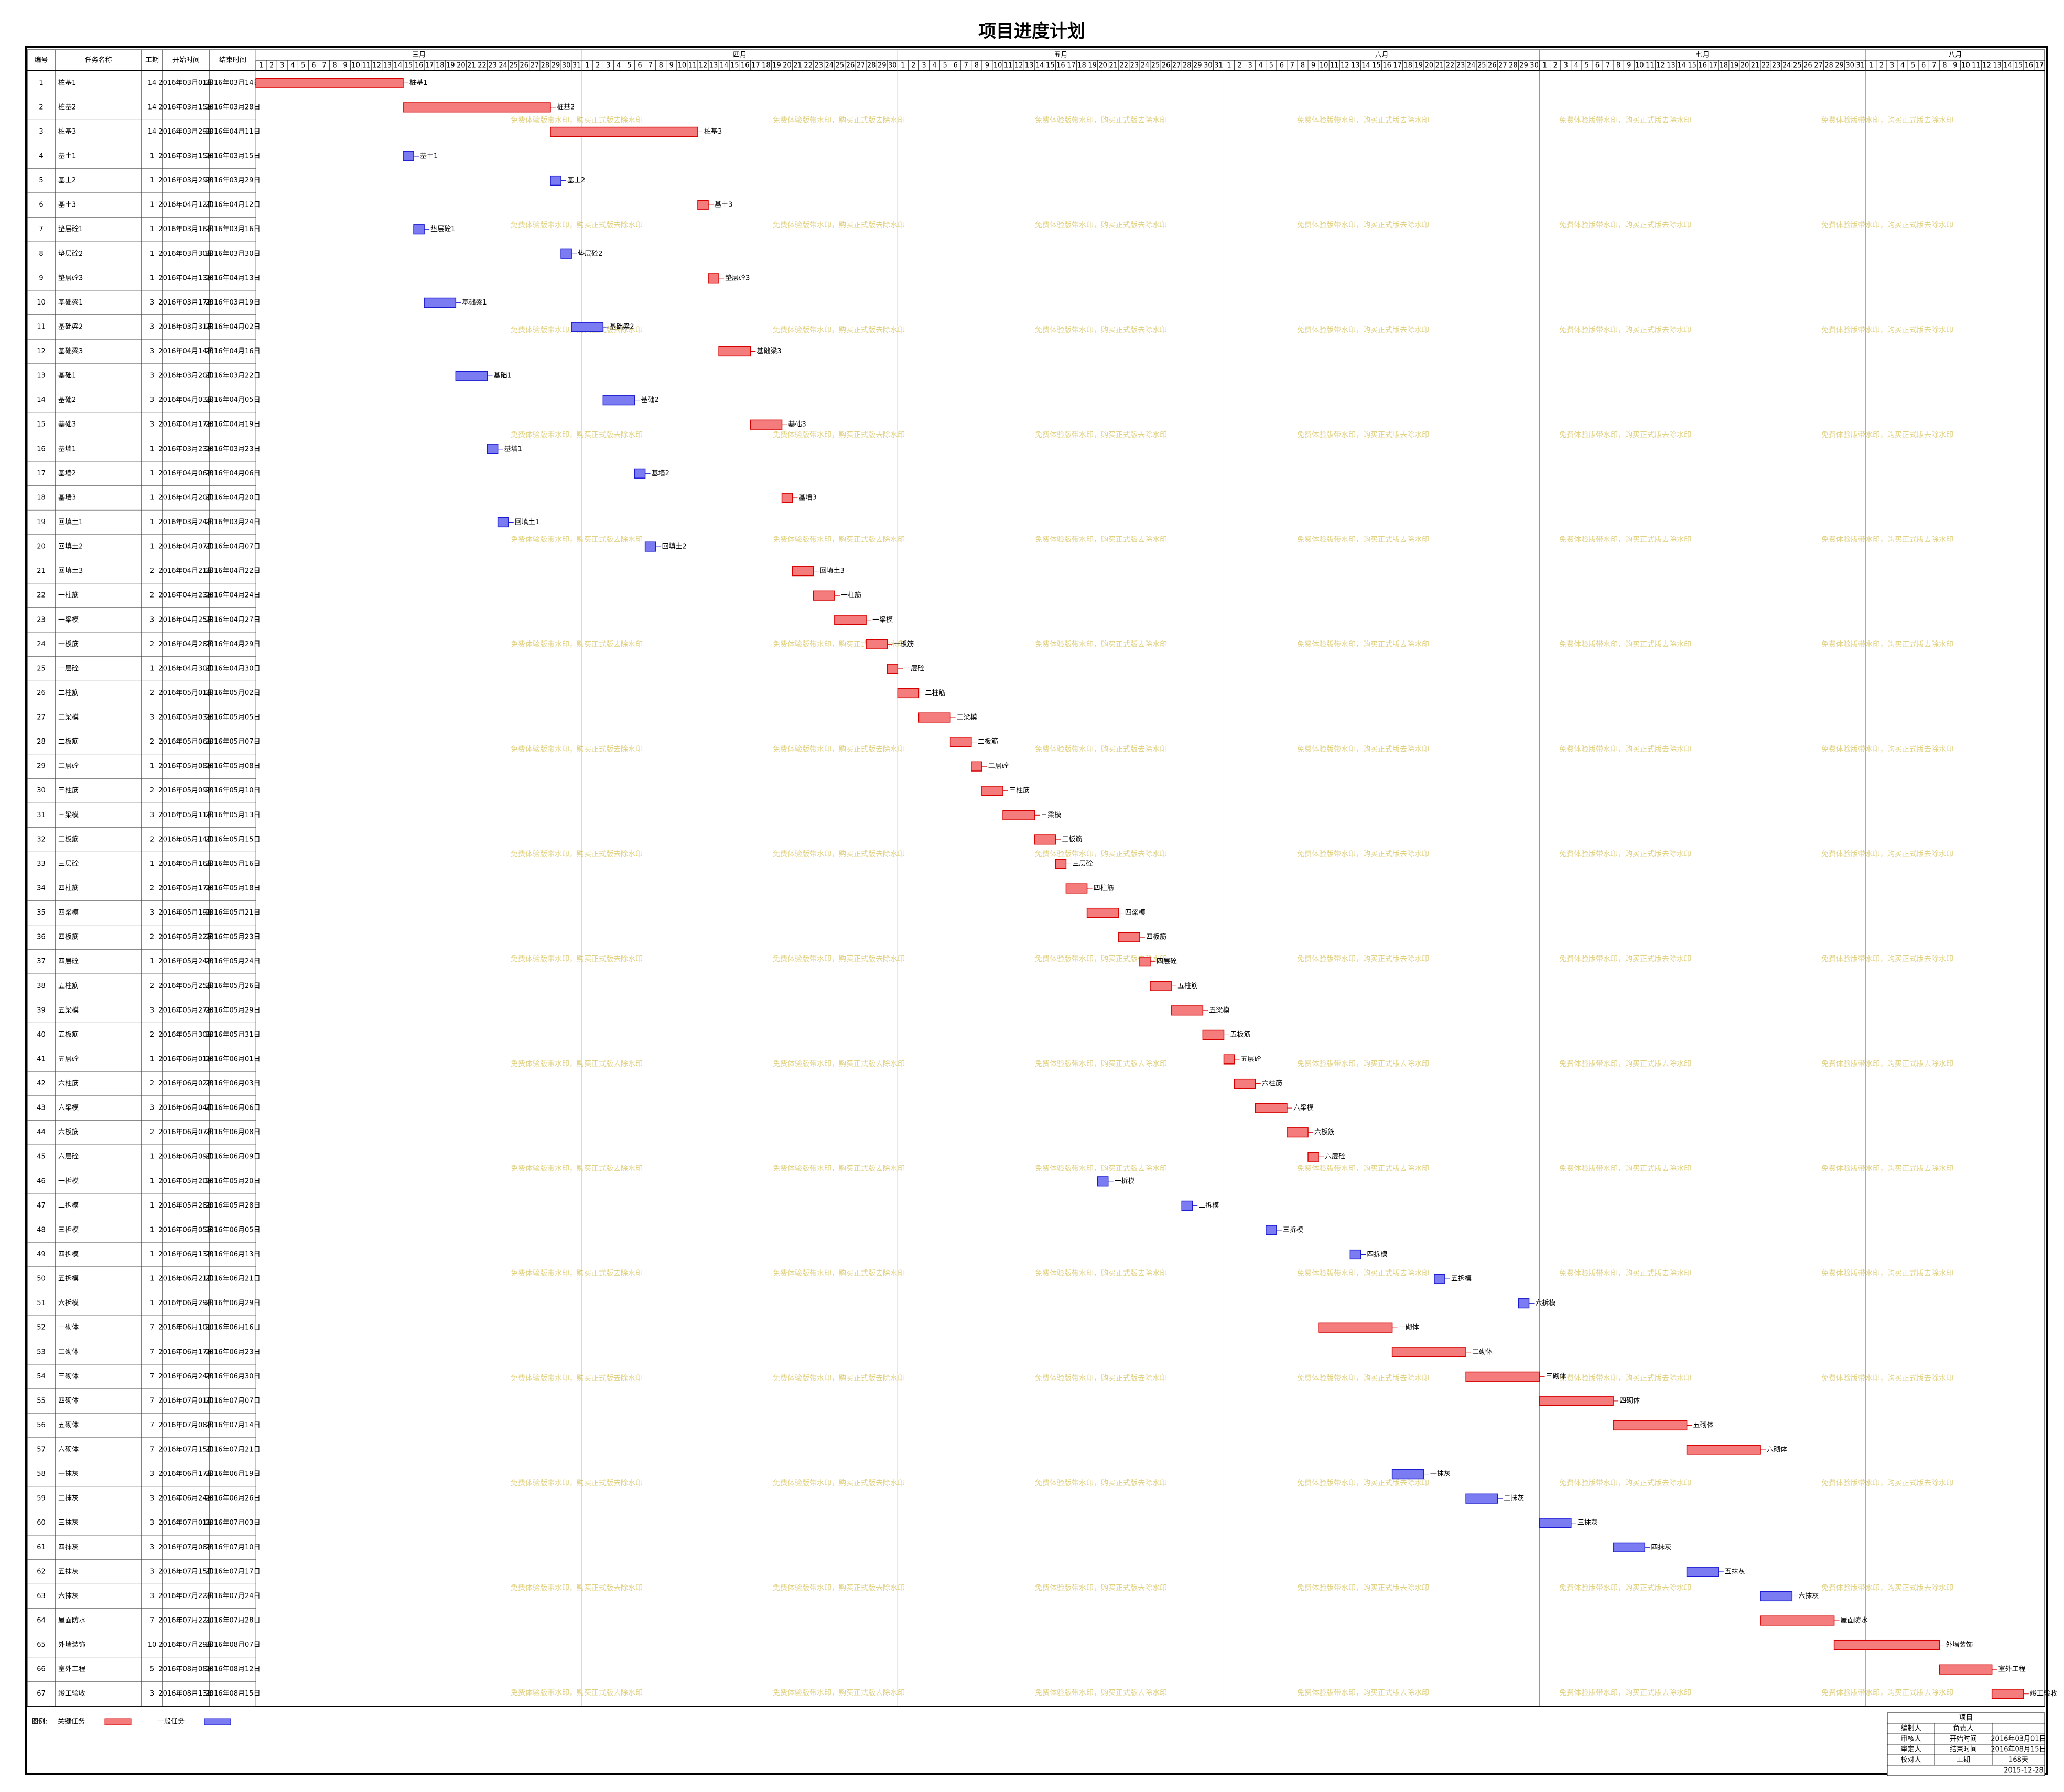  I want to click on info-cell: 负责人, so click(1963, 1729).